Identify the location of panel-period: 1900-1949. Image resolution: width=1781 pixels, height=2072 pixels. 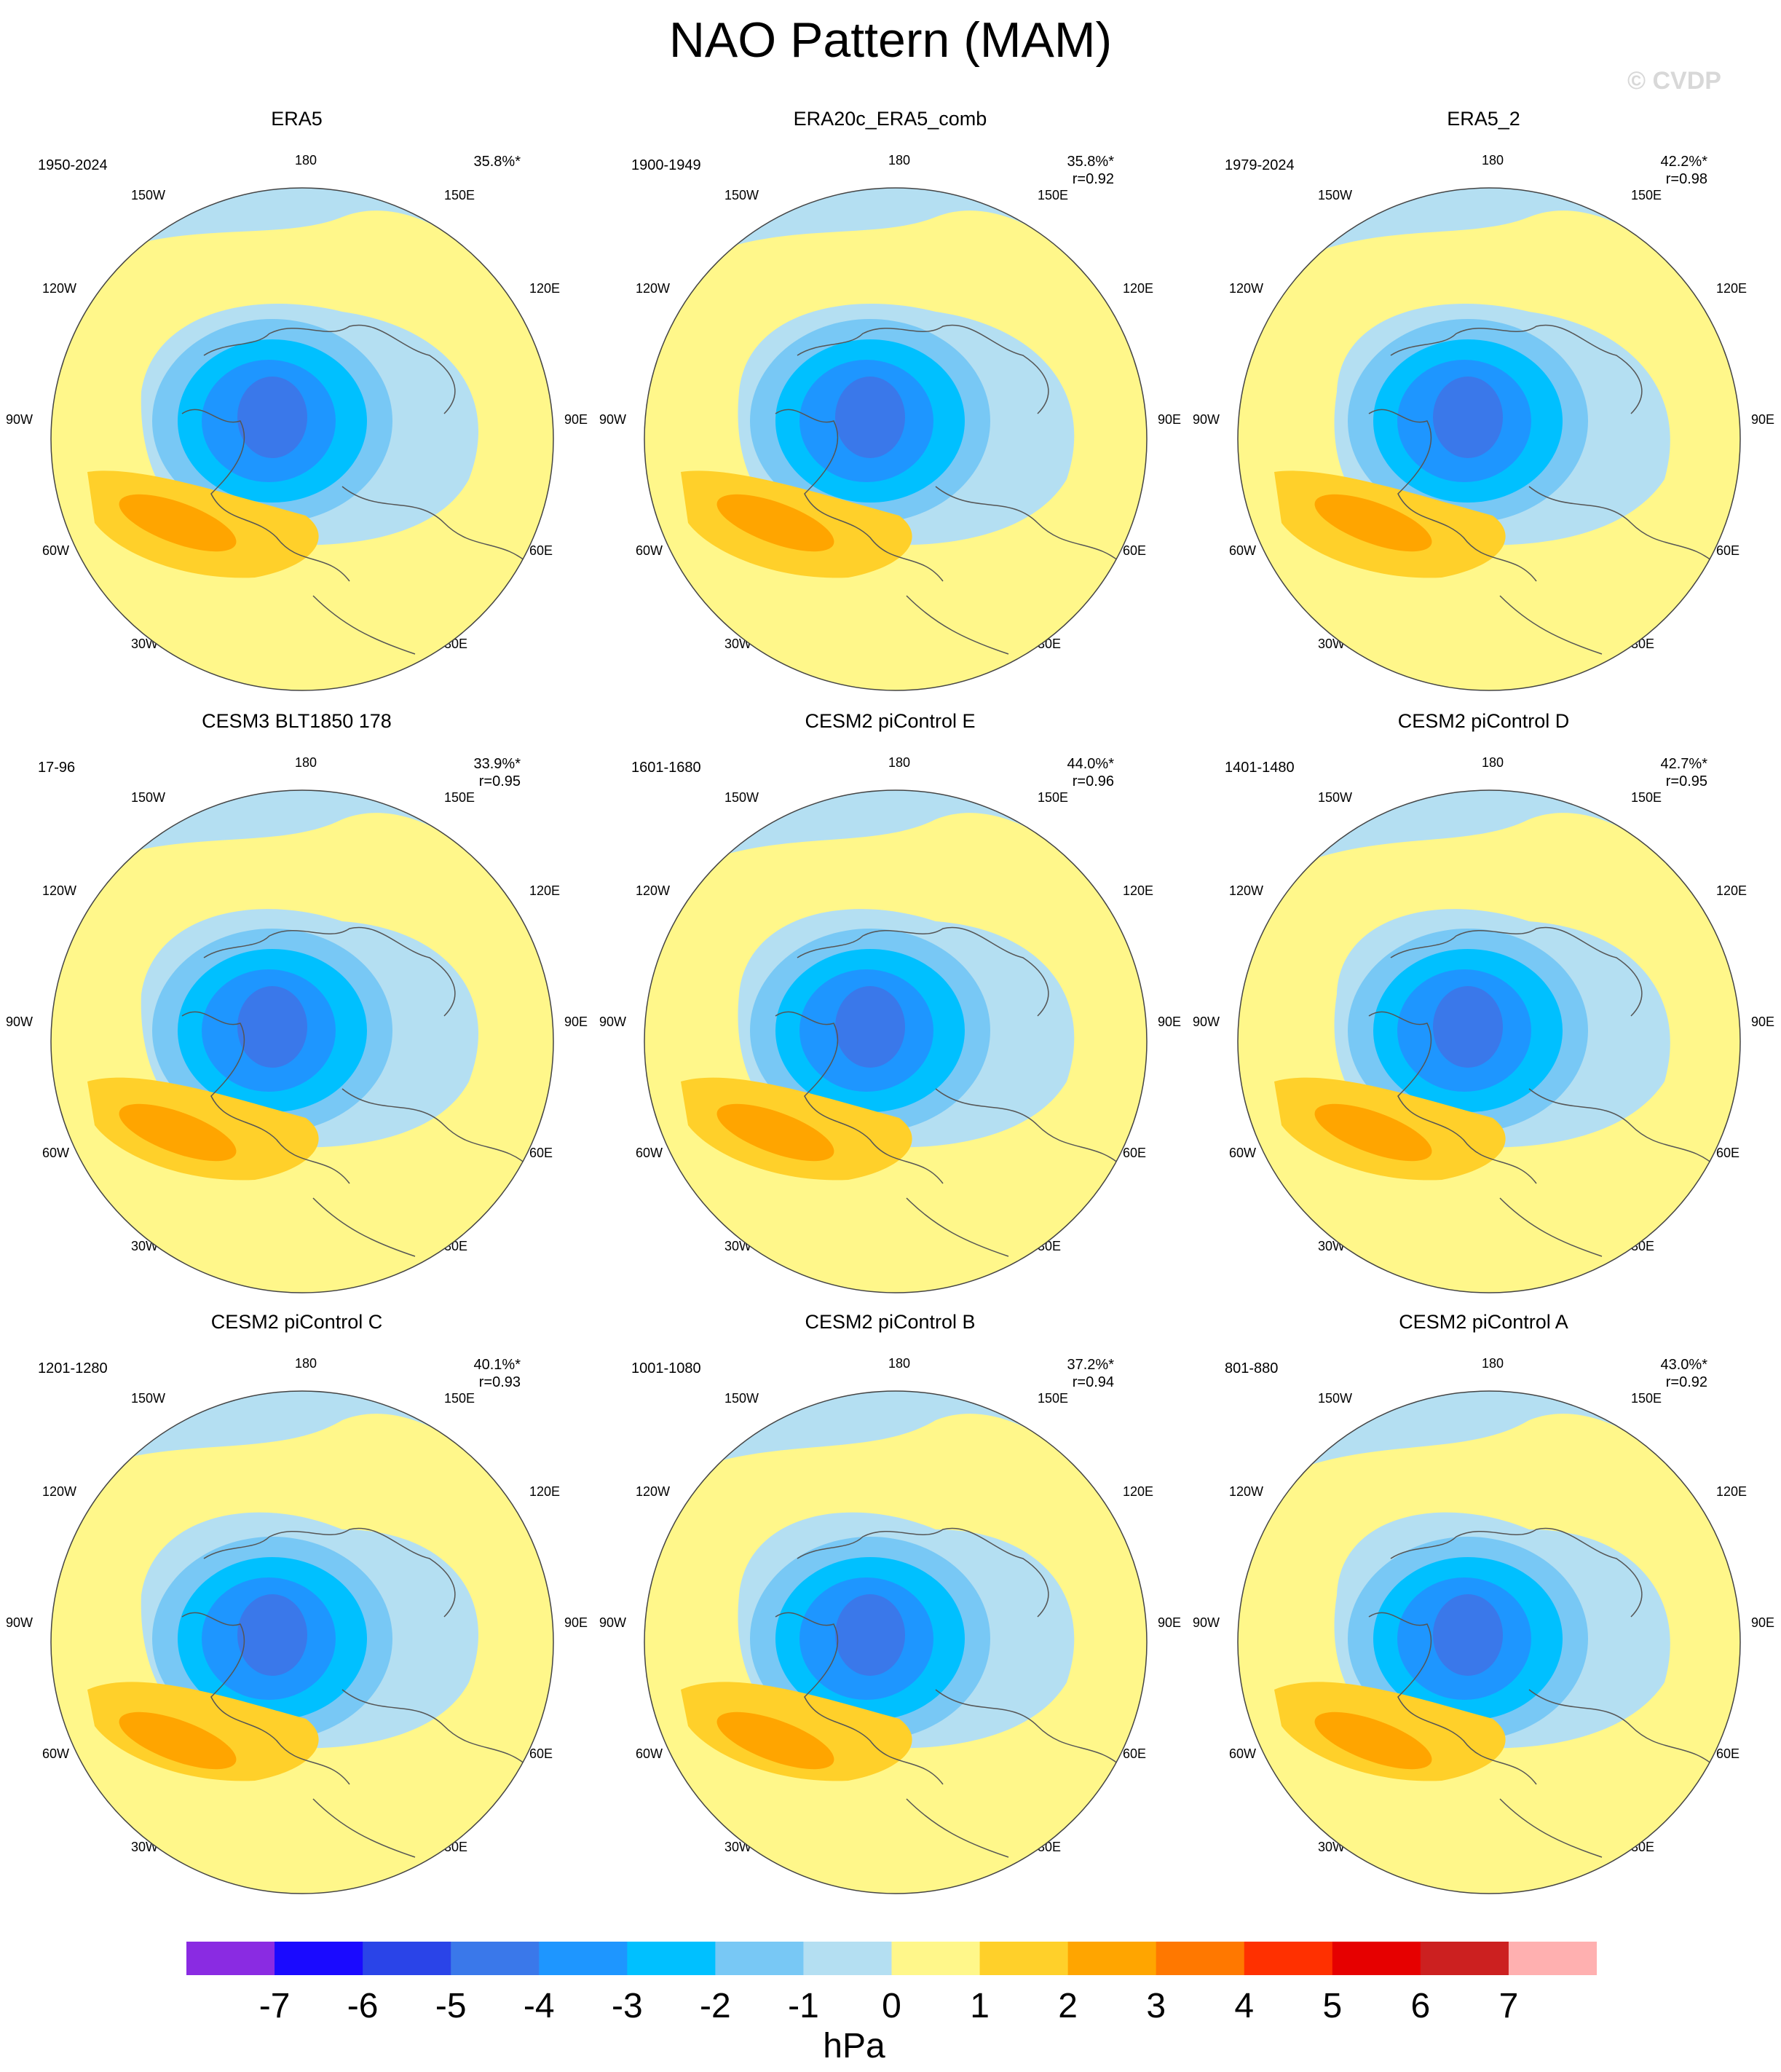
(666, 165).